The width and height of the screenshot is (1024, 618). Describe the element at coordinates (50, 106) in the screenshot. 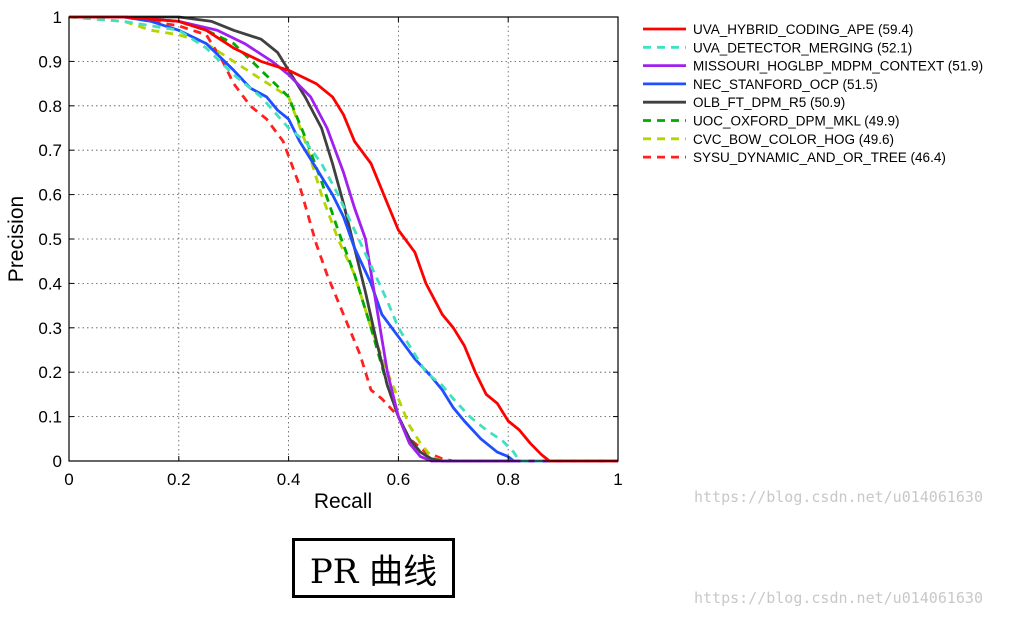

I see `y-tick-label: 0.8` at that location.